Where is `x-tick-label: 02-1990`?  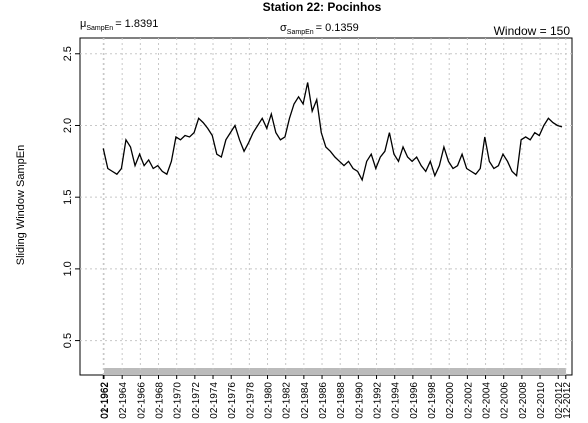
x-tick-label: 02-1990 is located at coordinates (359, 400).